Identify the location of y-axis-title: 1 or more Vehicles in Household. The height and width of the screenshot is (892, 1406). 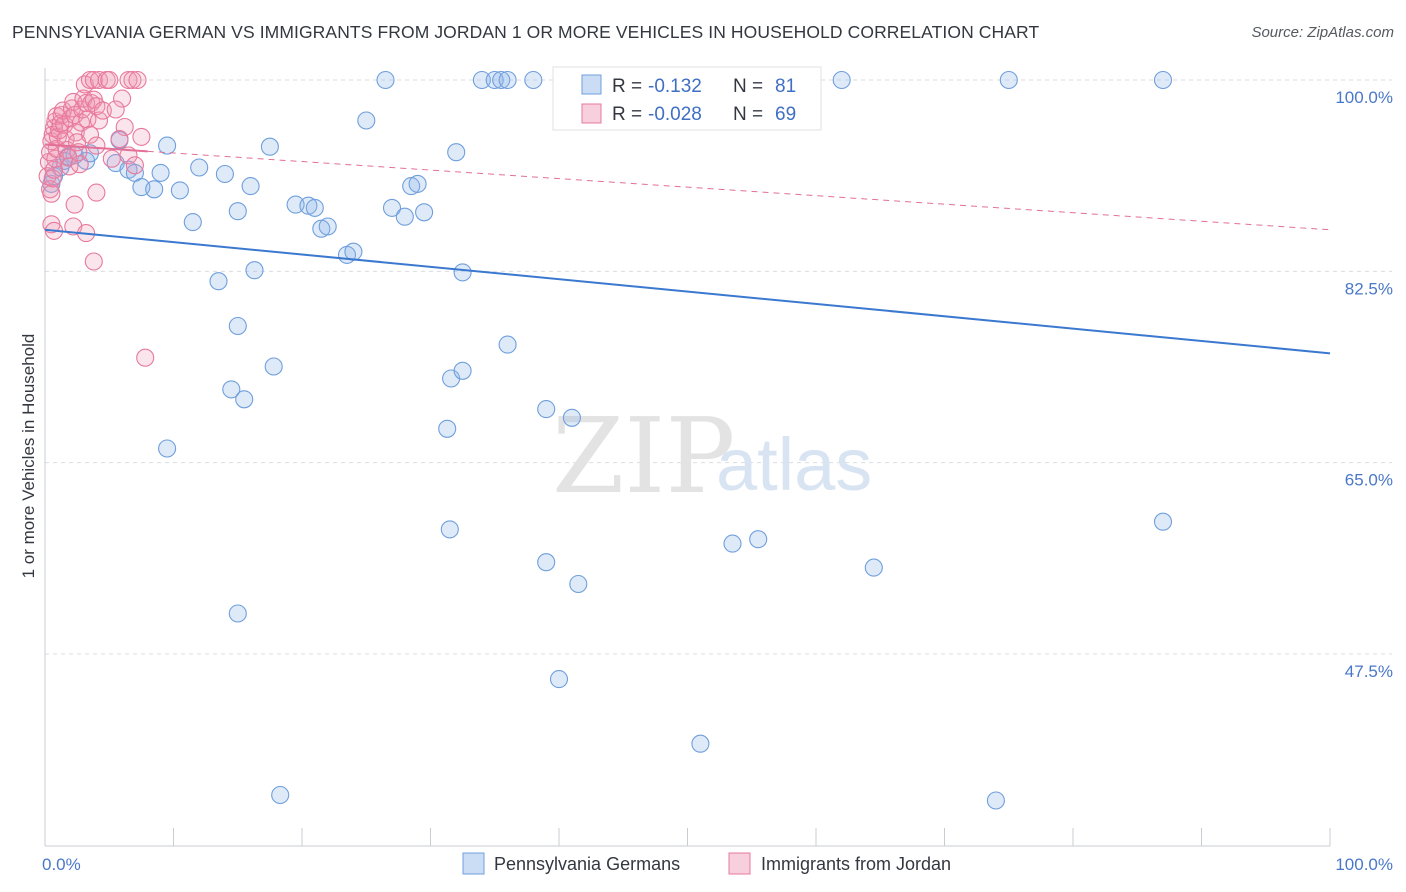
(28, 456).